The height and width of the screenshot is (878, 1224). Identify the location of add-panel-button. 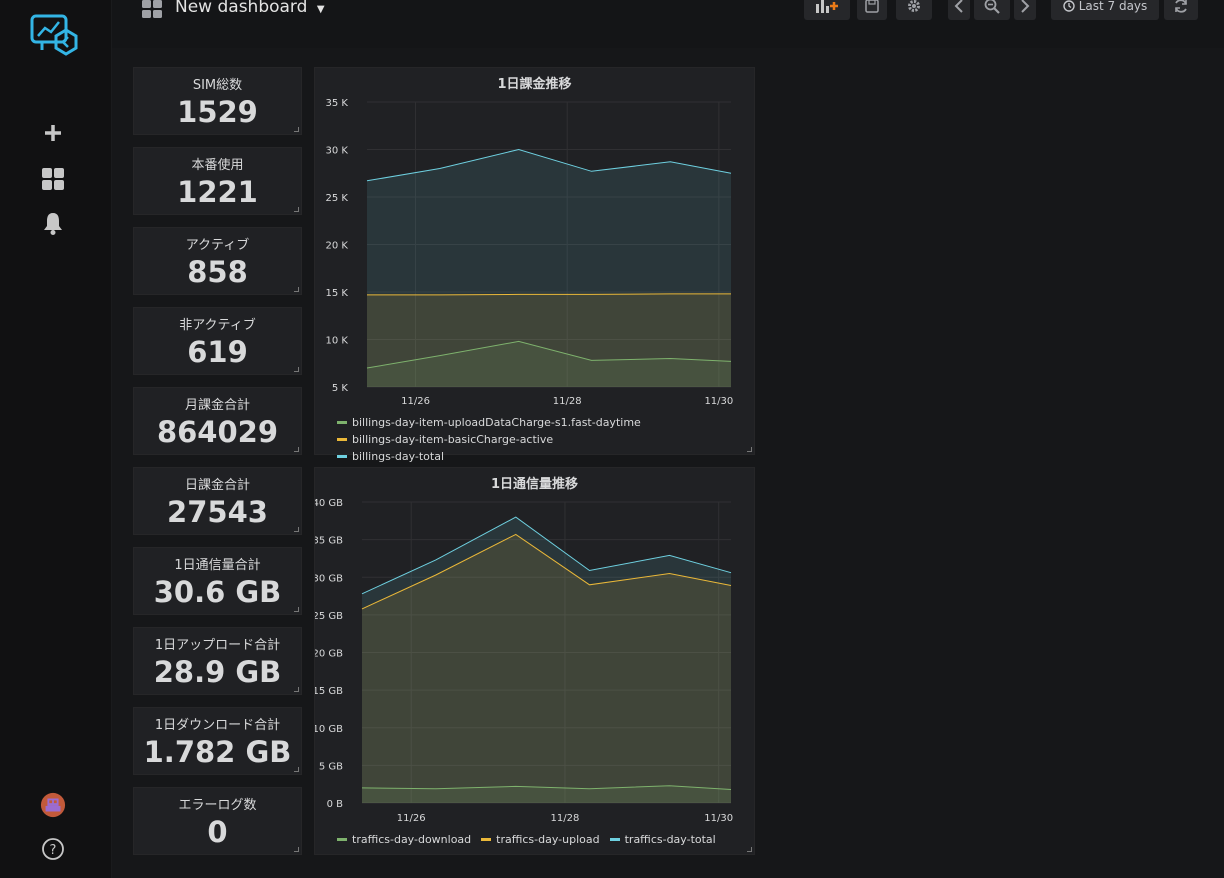
(827, 10).